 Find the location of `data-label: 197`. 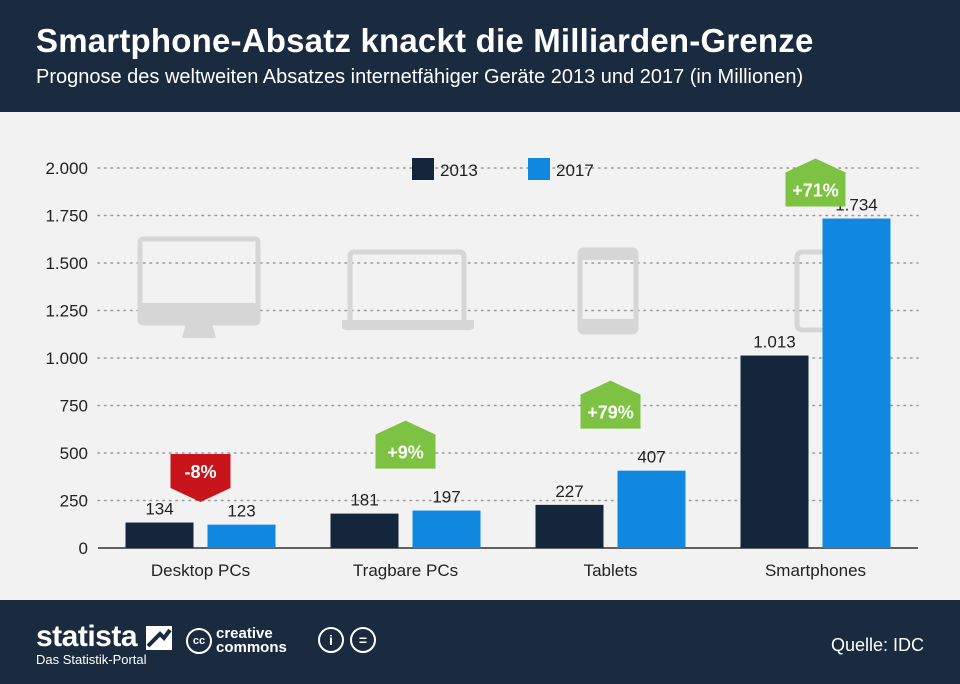

data-label: 197 is located at coordinates (446, 497).